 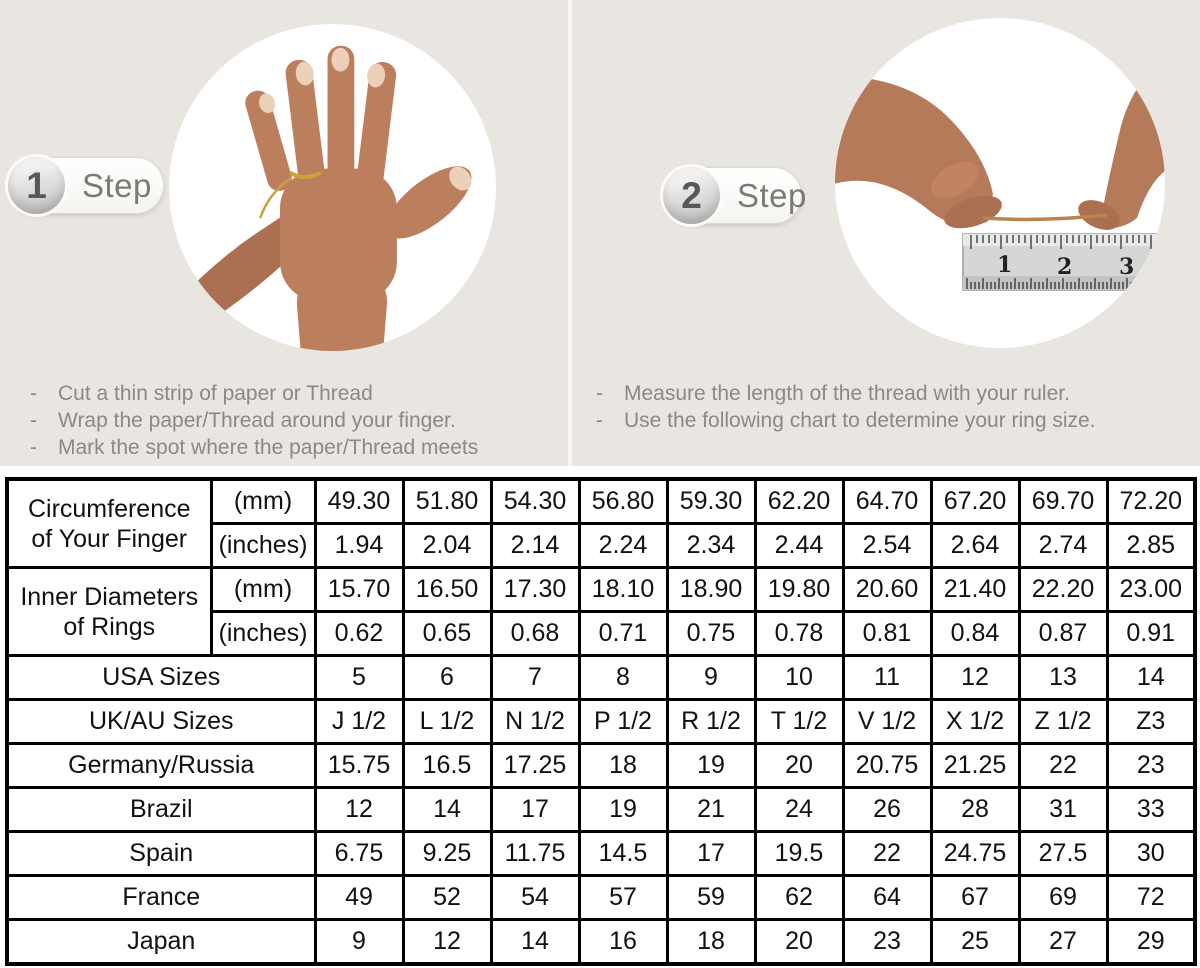 What do you see at coordinates (359, 853) in the screenshot?
I see `value-cell: 6.75` at bounding box center [359, 853].